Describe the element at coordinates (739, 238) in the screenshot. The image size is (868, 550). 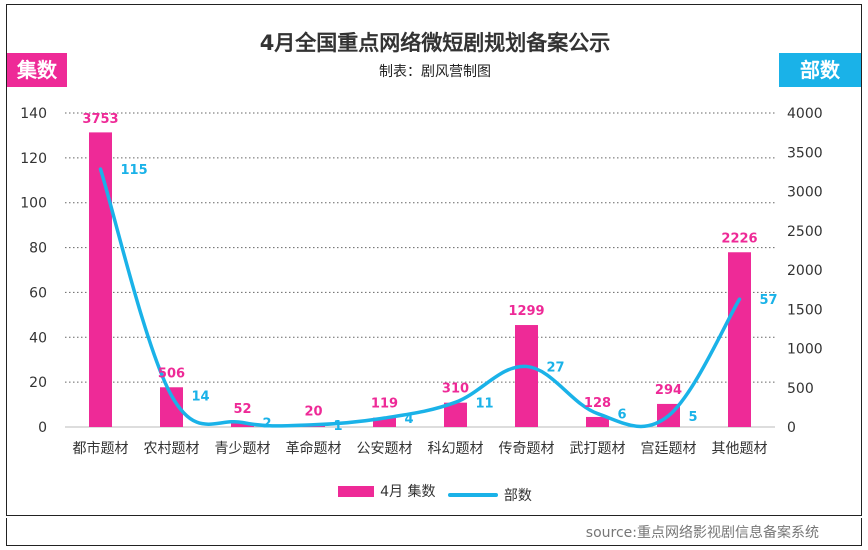
I see `bar-data-label: 2226` at that location.